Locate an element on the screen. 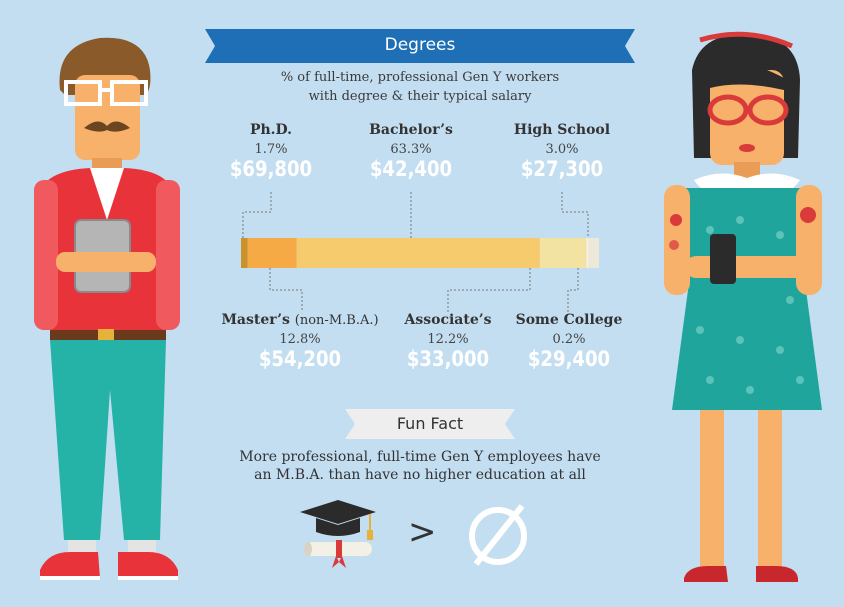 This screenshot has height=607, width=844. label-phd-salary: $69,800 is located at coordinates (271, 169).